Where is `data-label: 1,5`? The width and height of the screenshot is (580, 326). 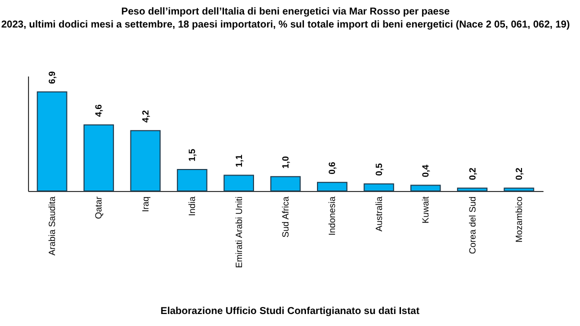 data-label: 1,5 is located at coordinates (192, 155).